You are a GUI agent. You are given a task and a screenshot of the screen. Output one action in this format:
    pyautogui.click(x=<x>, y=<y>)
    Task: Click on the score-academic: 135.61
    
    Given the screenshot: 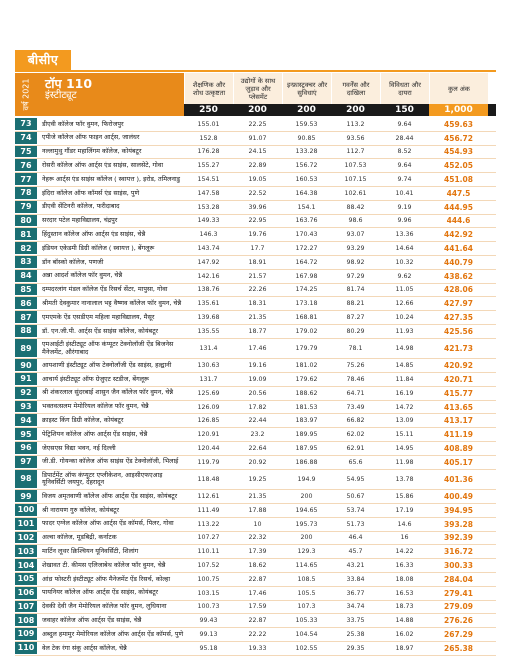 What is the action you would take?
    pyautogui.click(x=208, y=304)
    